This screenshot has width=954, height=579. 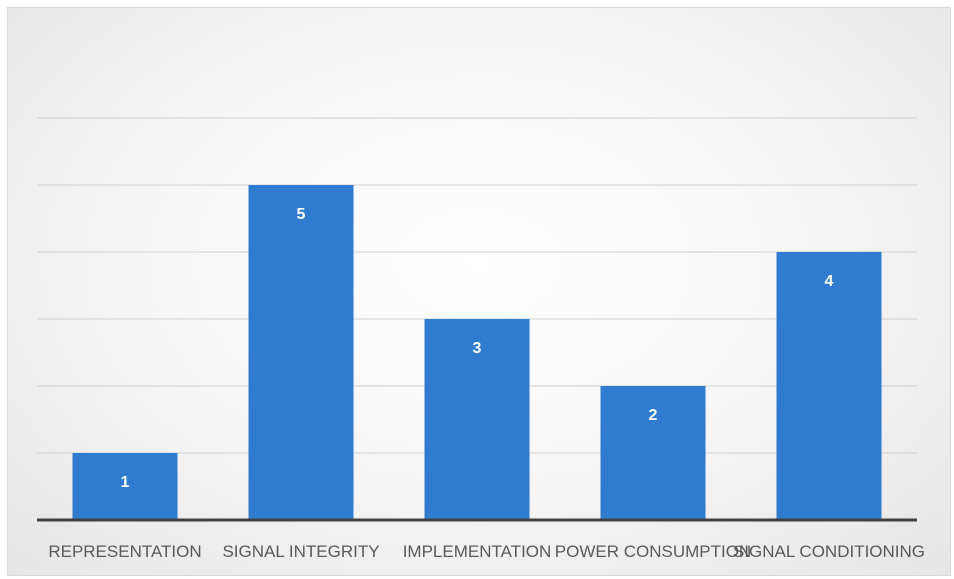 What do you see at coordinates (829, 281) in the screenshot?
I see `data-label: 4` at bounding box center [829, 281].